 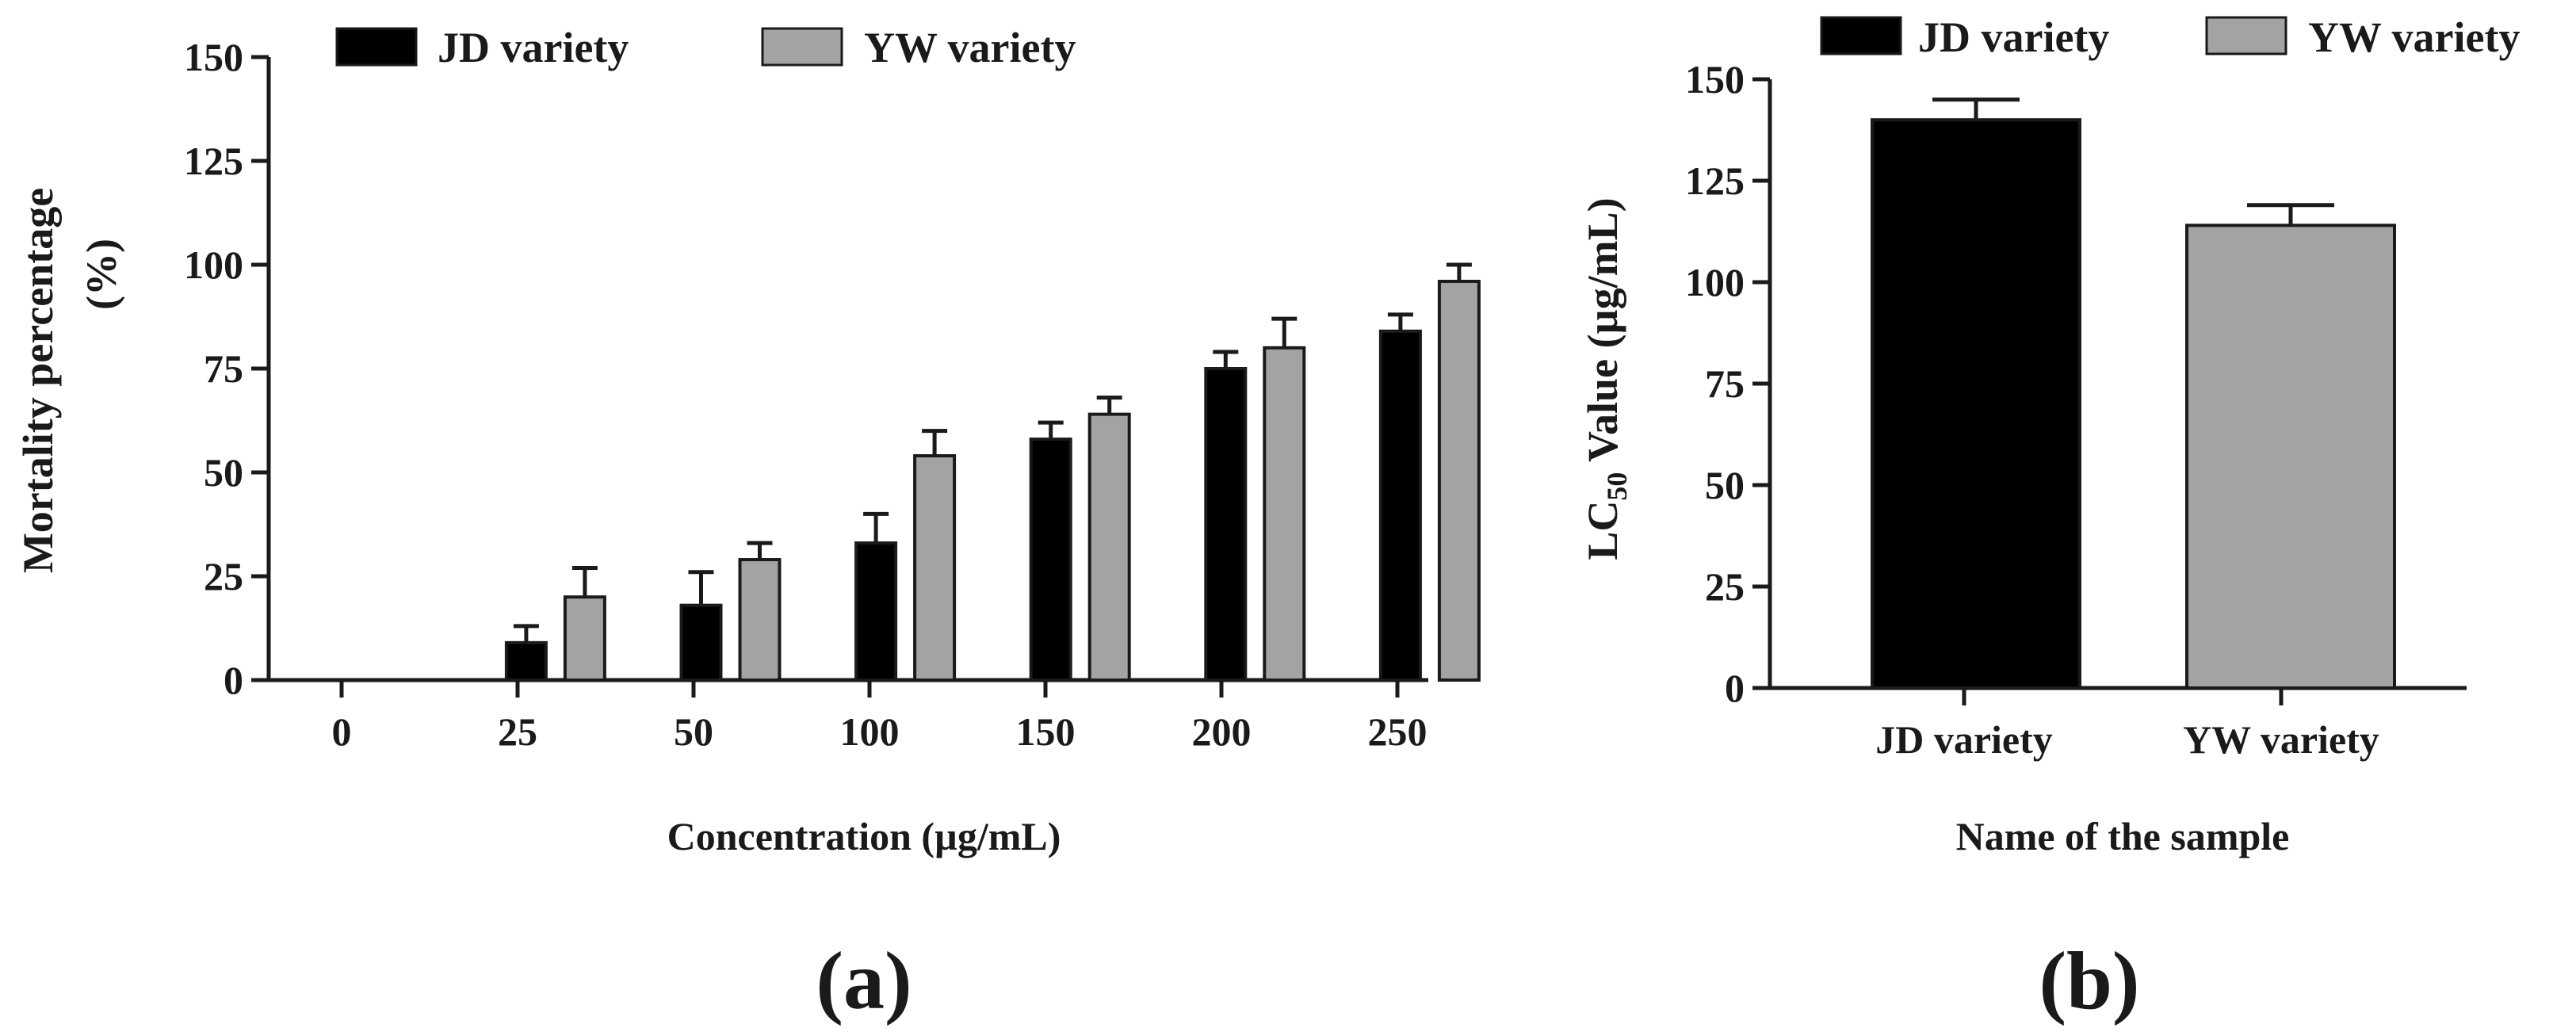 What do you see at coordinates (2089, 981) in the screenshot?
I see `panel-label-b: (b)` at bounding box center [2089, 981].